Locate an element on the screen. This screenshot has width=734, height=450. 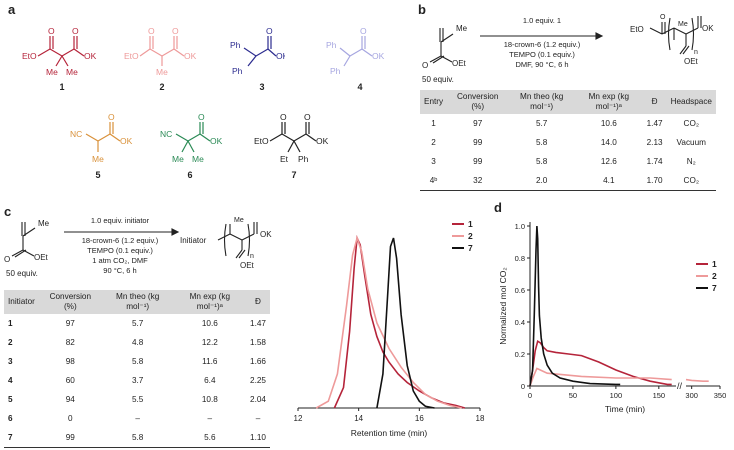
compound-3-structure is located at coordinates (260, 51).